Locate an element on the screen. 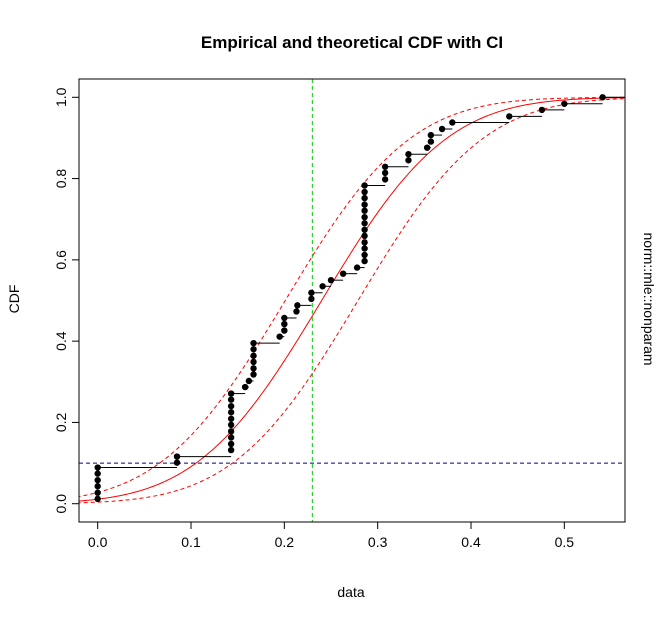 This screenshot has width=667, height=621. x-tick-label: 0.4 is located at coordinates (471, 542).